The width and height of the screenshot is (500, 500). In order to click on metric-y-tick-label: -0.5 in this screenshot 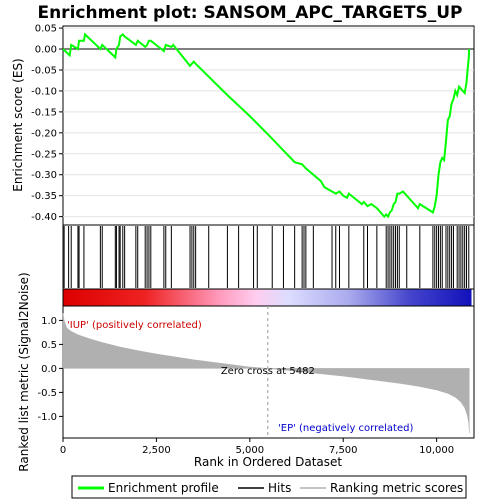, I will do `click(47, 393)`.